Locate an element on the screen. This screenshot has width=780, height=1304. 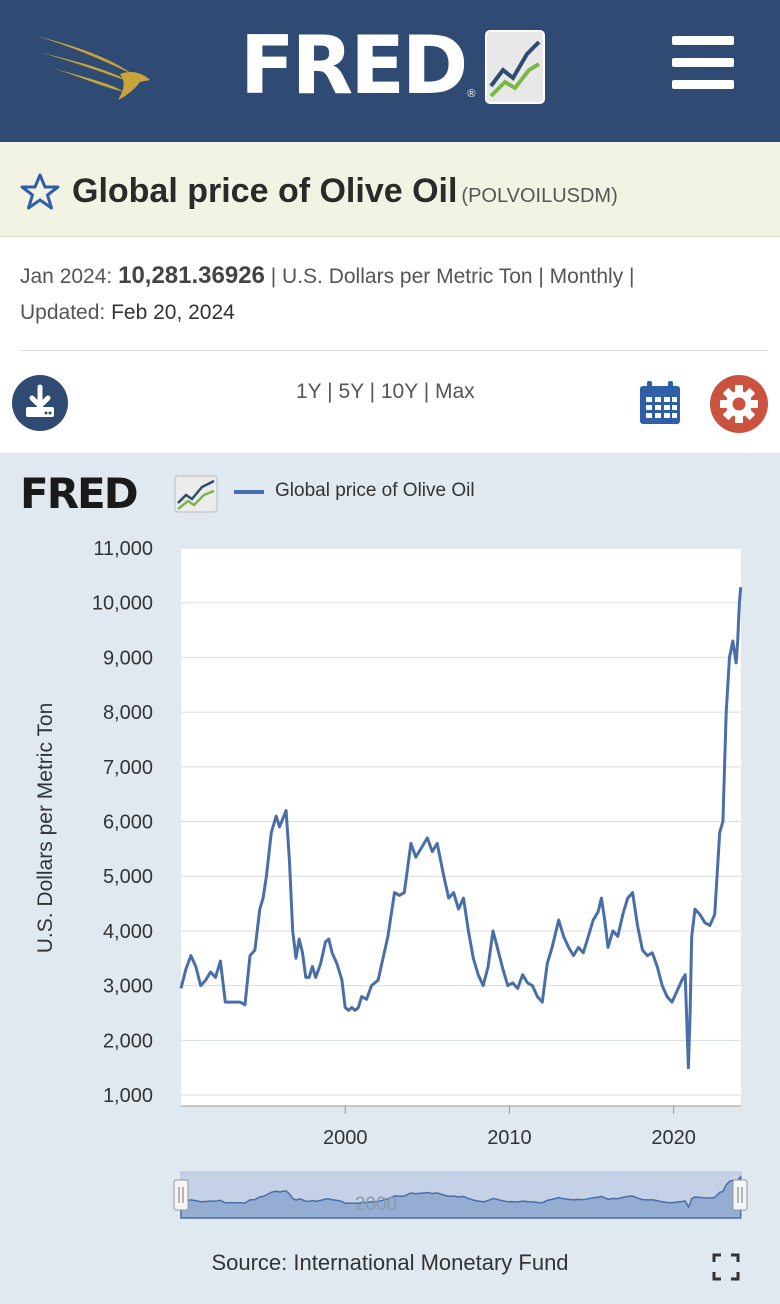
eagle-icon is located at coordinates (94, 66).